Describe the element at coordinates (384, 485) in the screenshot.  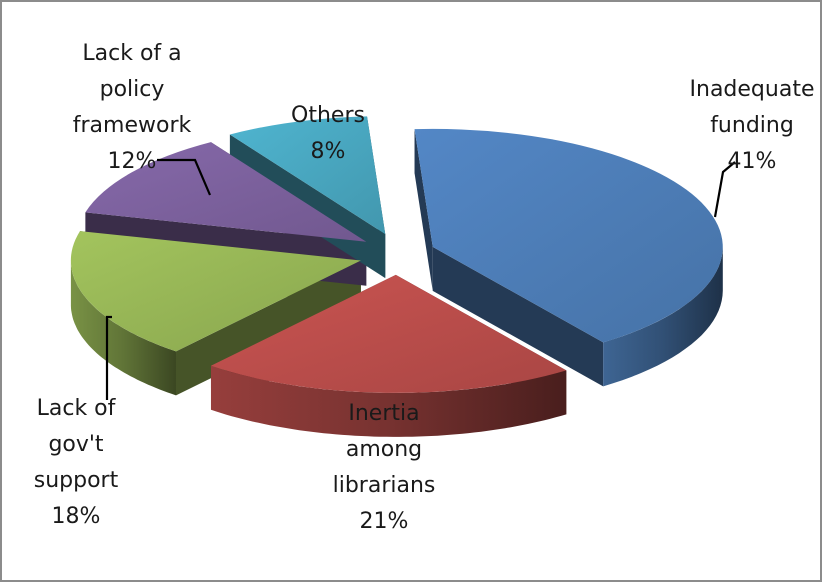
I see `slice-label-line: librarians` at that location.